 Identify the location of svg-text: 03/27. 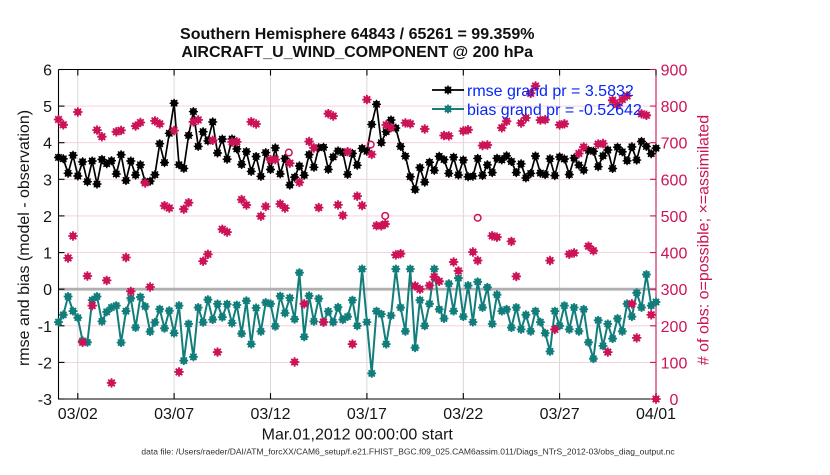
(560, 414).